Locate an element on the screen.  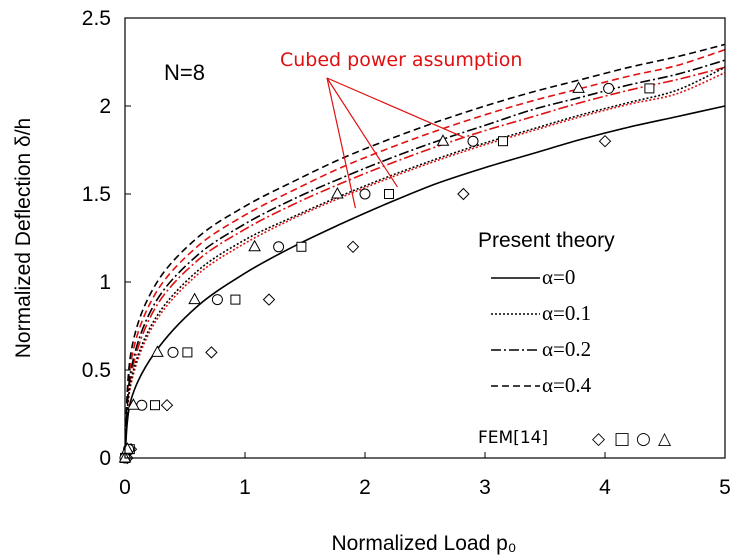
legend-title: Present theory is located at coordinates (546, 240).